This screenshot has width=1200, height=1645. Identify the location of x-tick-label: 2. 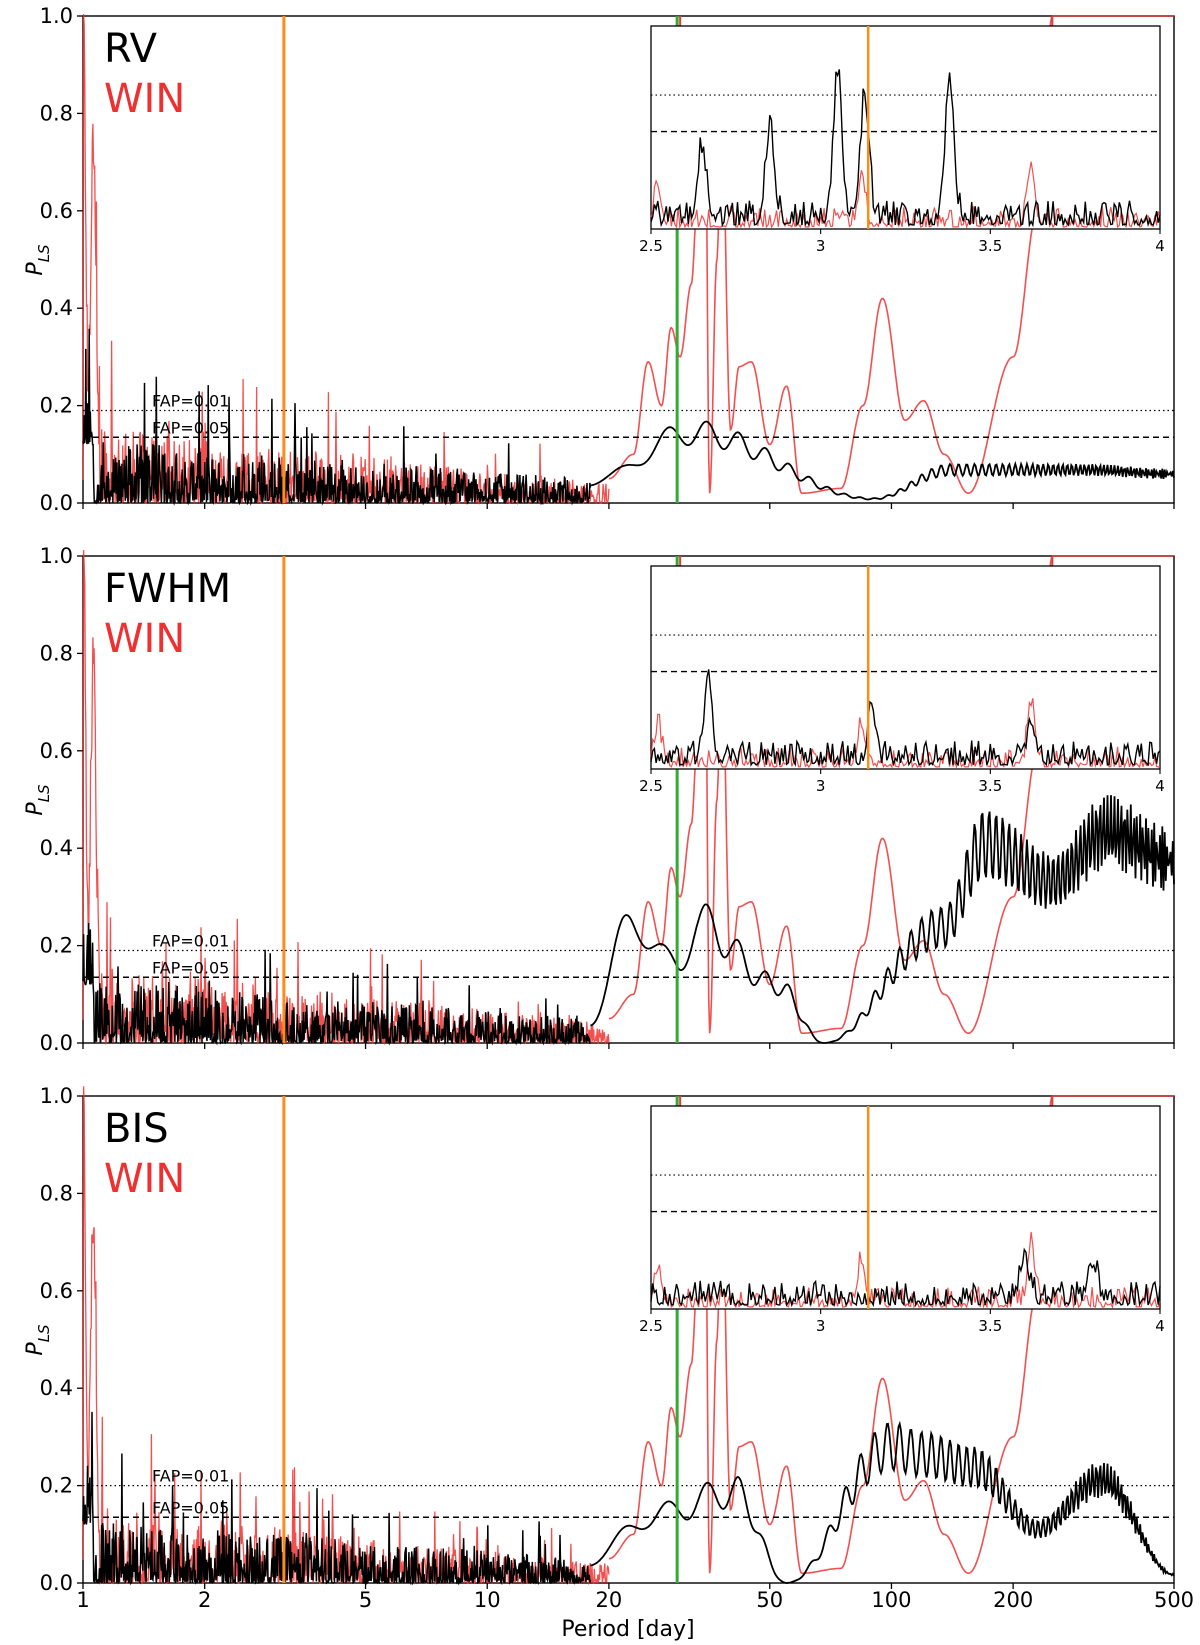
(204, 1600).